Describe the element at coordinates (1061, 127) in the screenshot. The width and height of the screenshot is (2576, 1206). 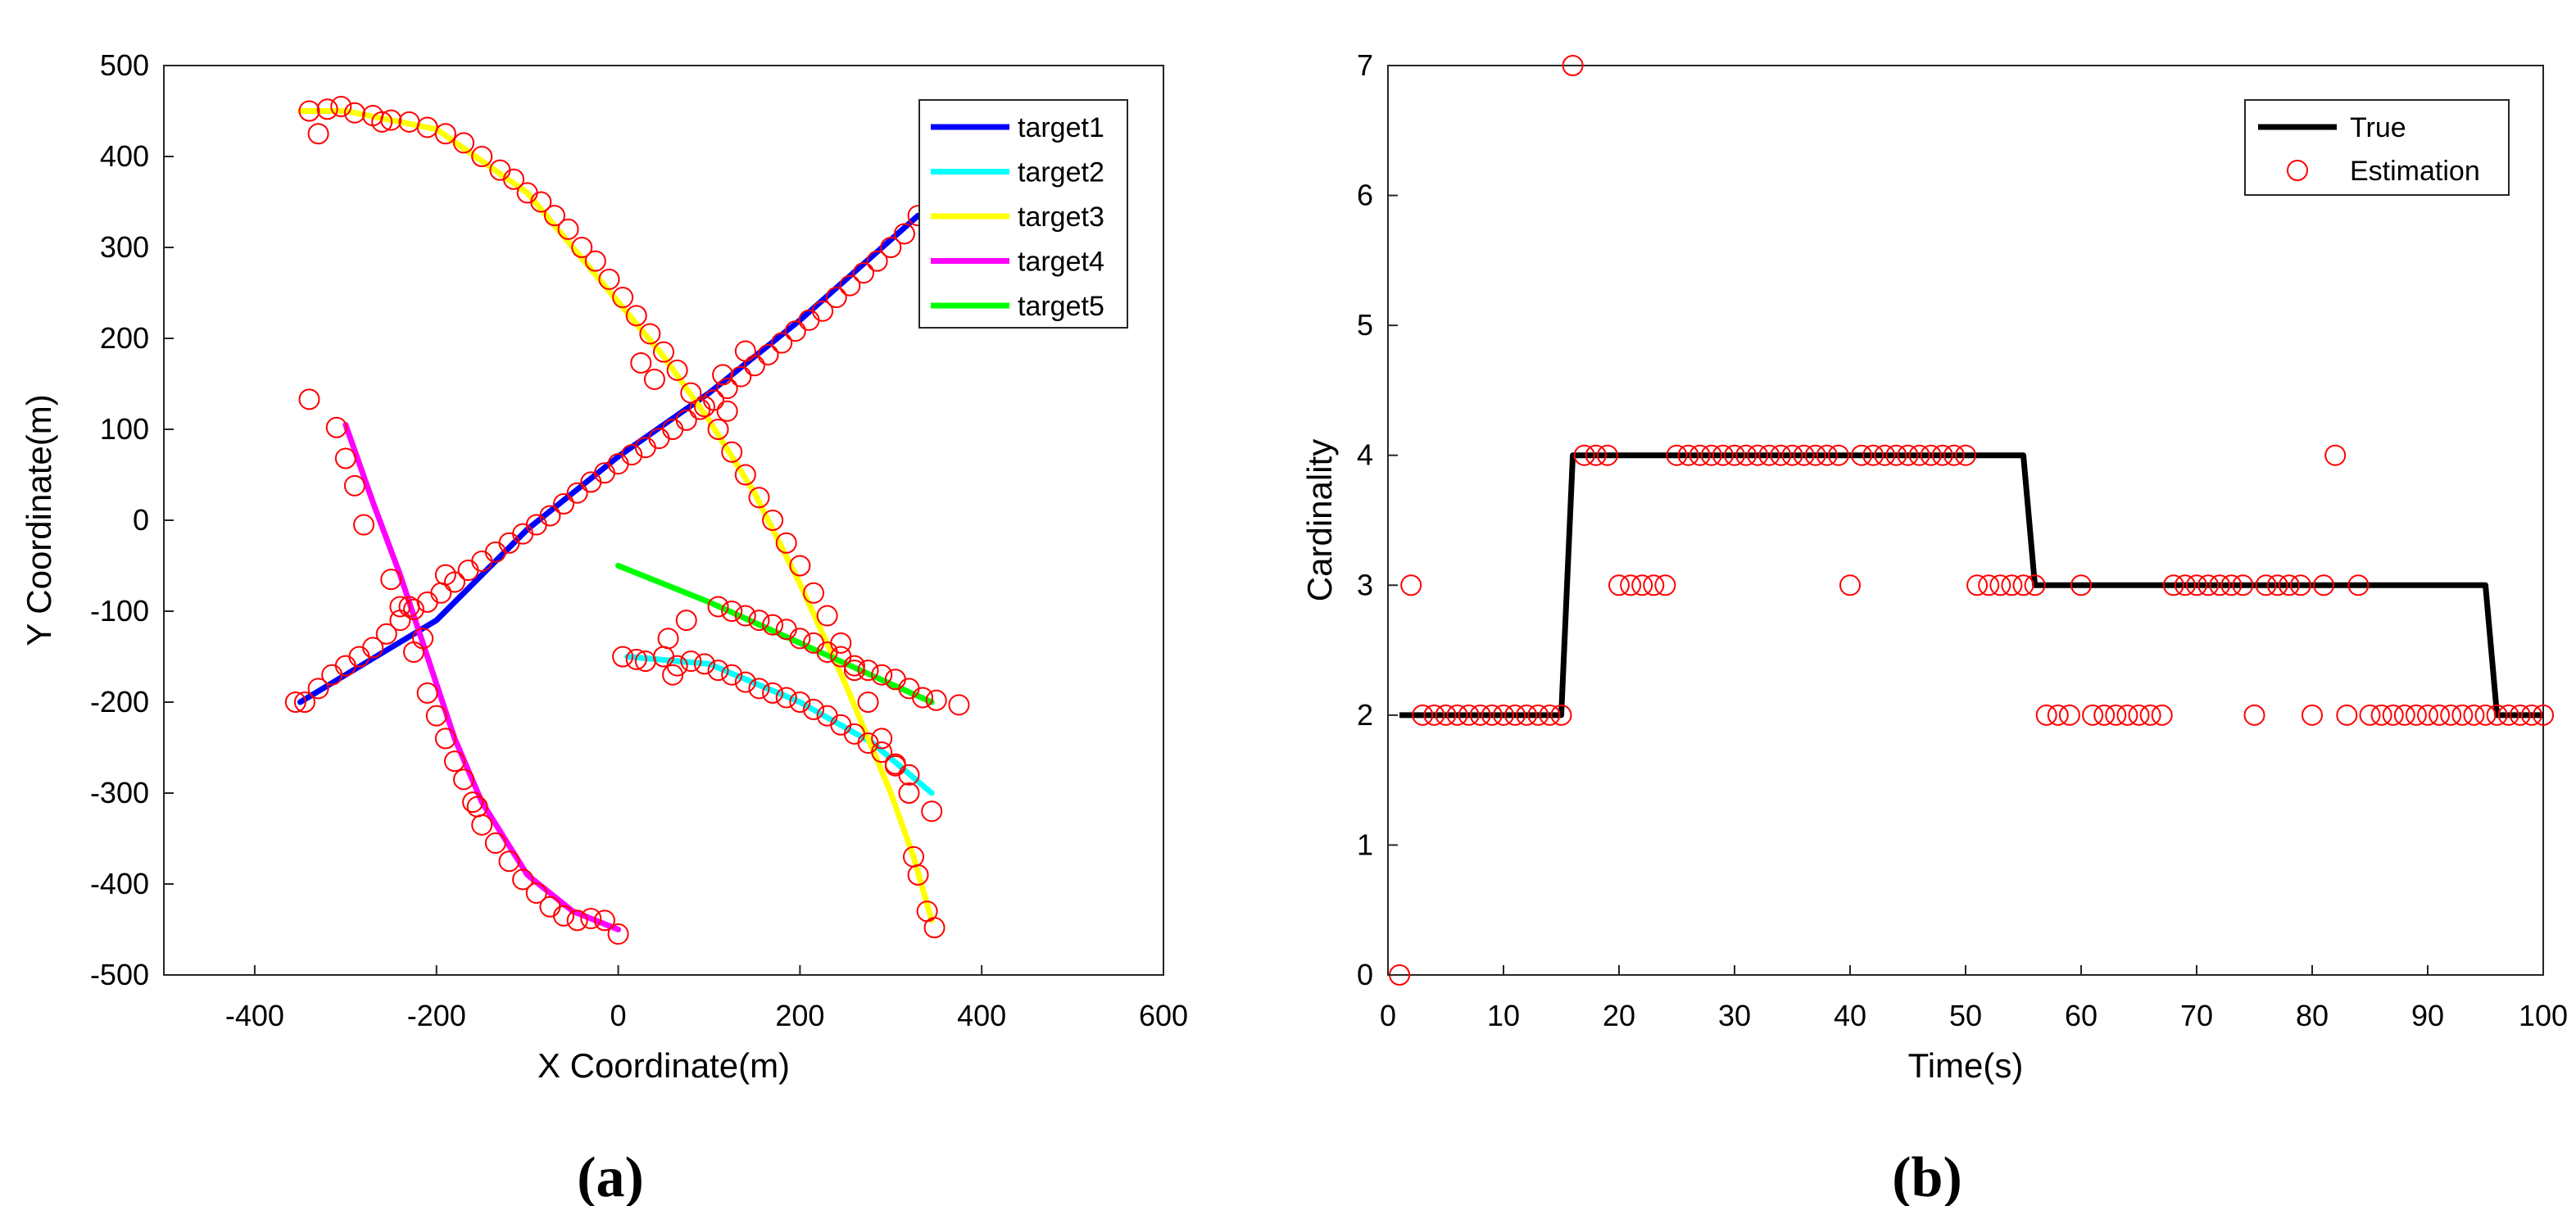
I see `legend-label-target1: target1` at that location.